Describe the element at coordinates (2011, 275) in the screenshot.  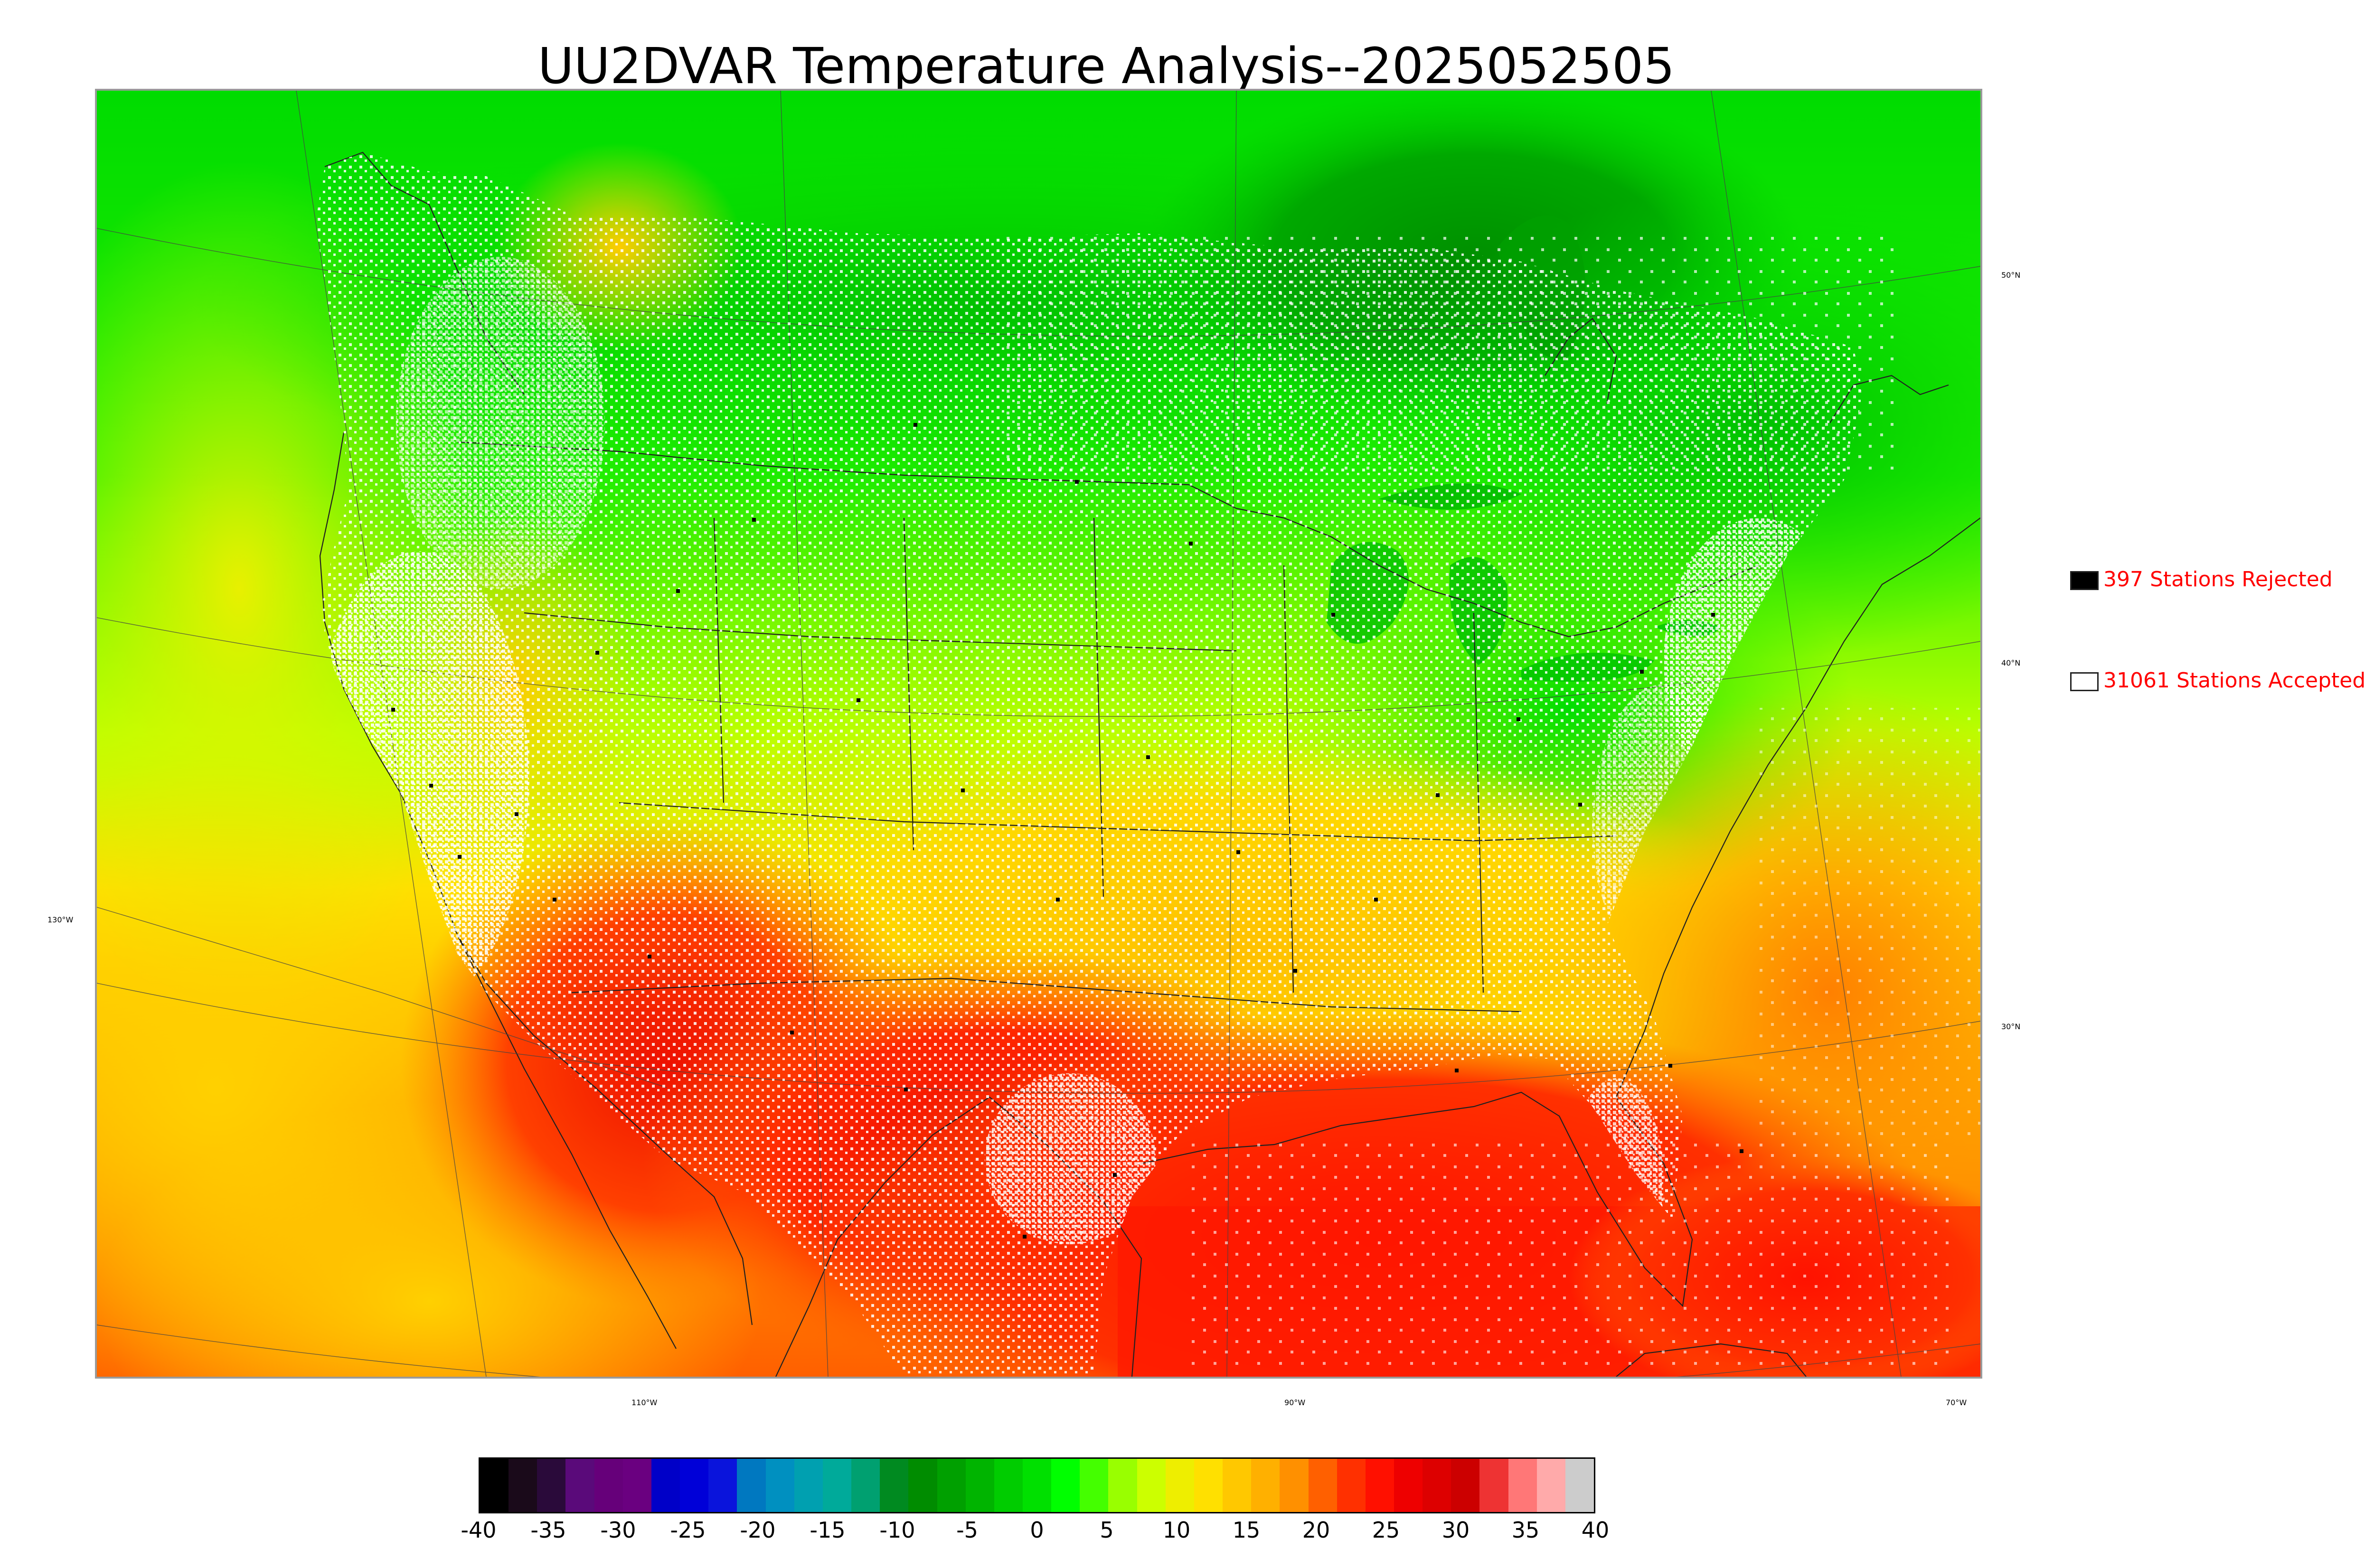
I see `lat-label-50n: 50°N` at that location.